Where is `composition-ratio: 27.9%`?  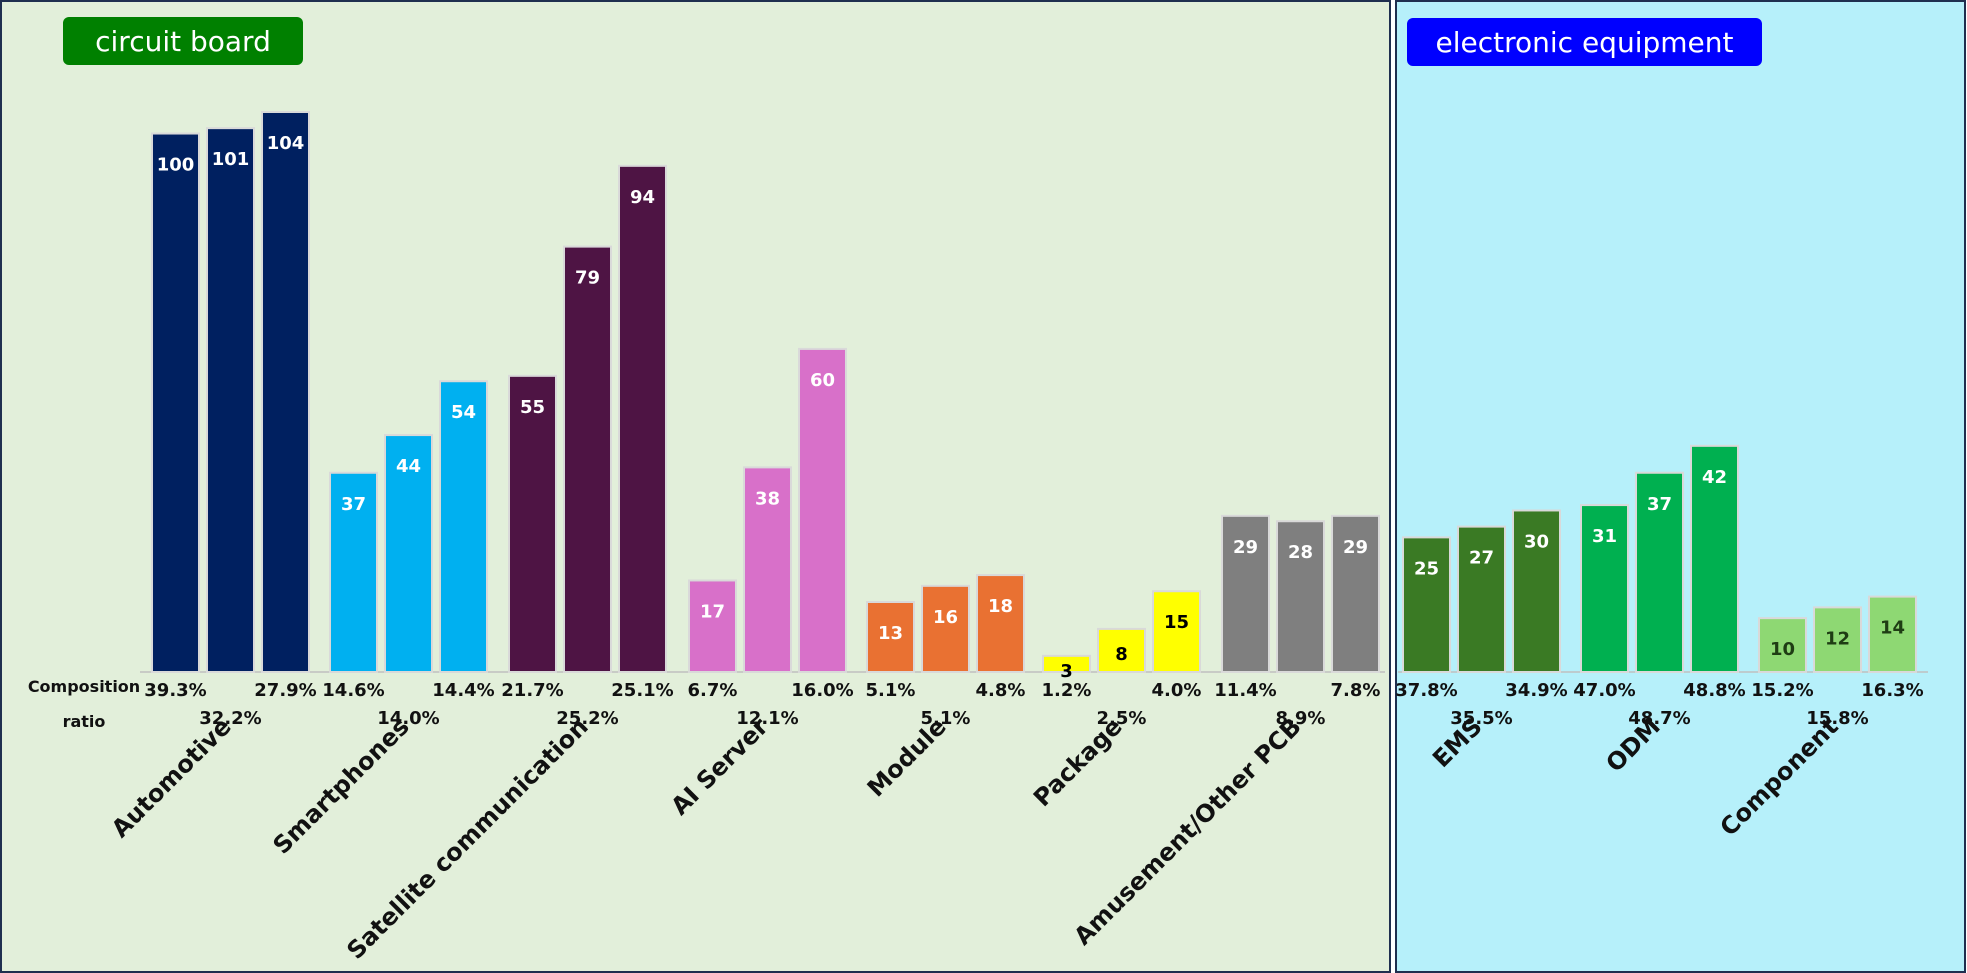
composition-ratio: 27.9% is located at coordinates (285, 690).